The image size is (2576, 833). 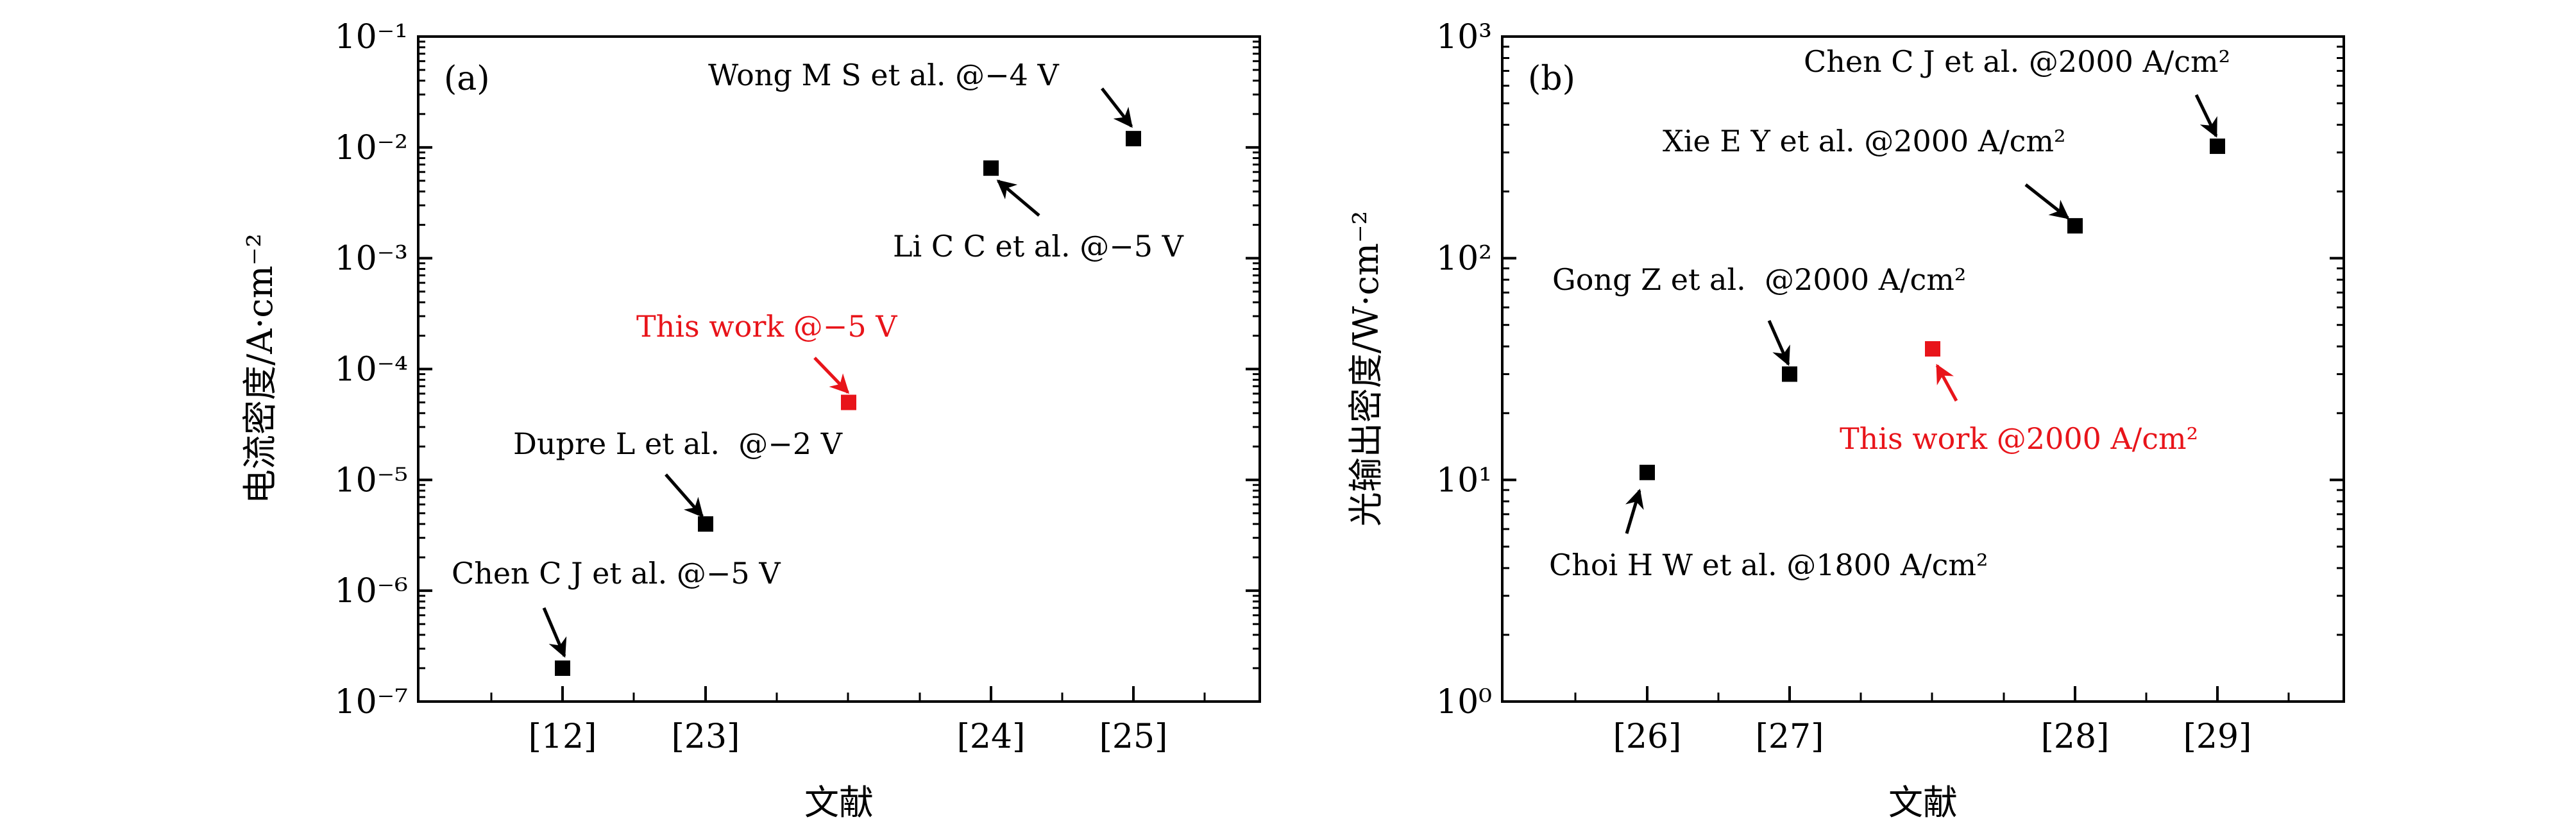 I want to click on x-tick-label: [28], so click(x=2075, y=737).